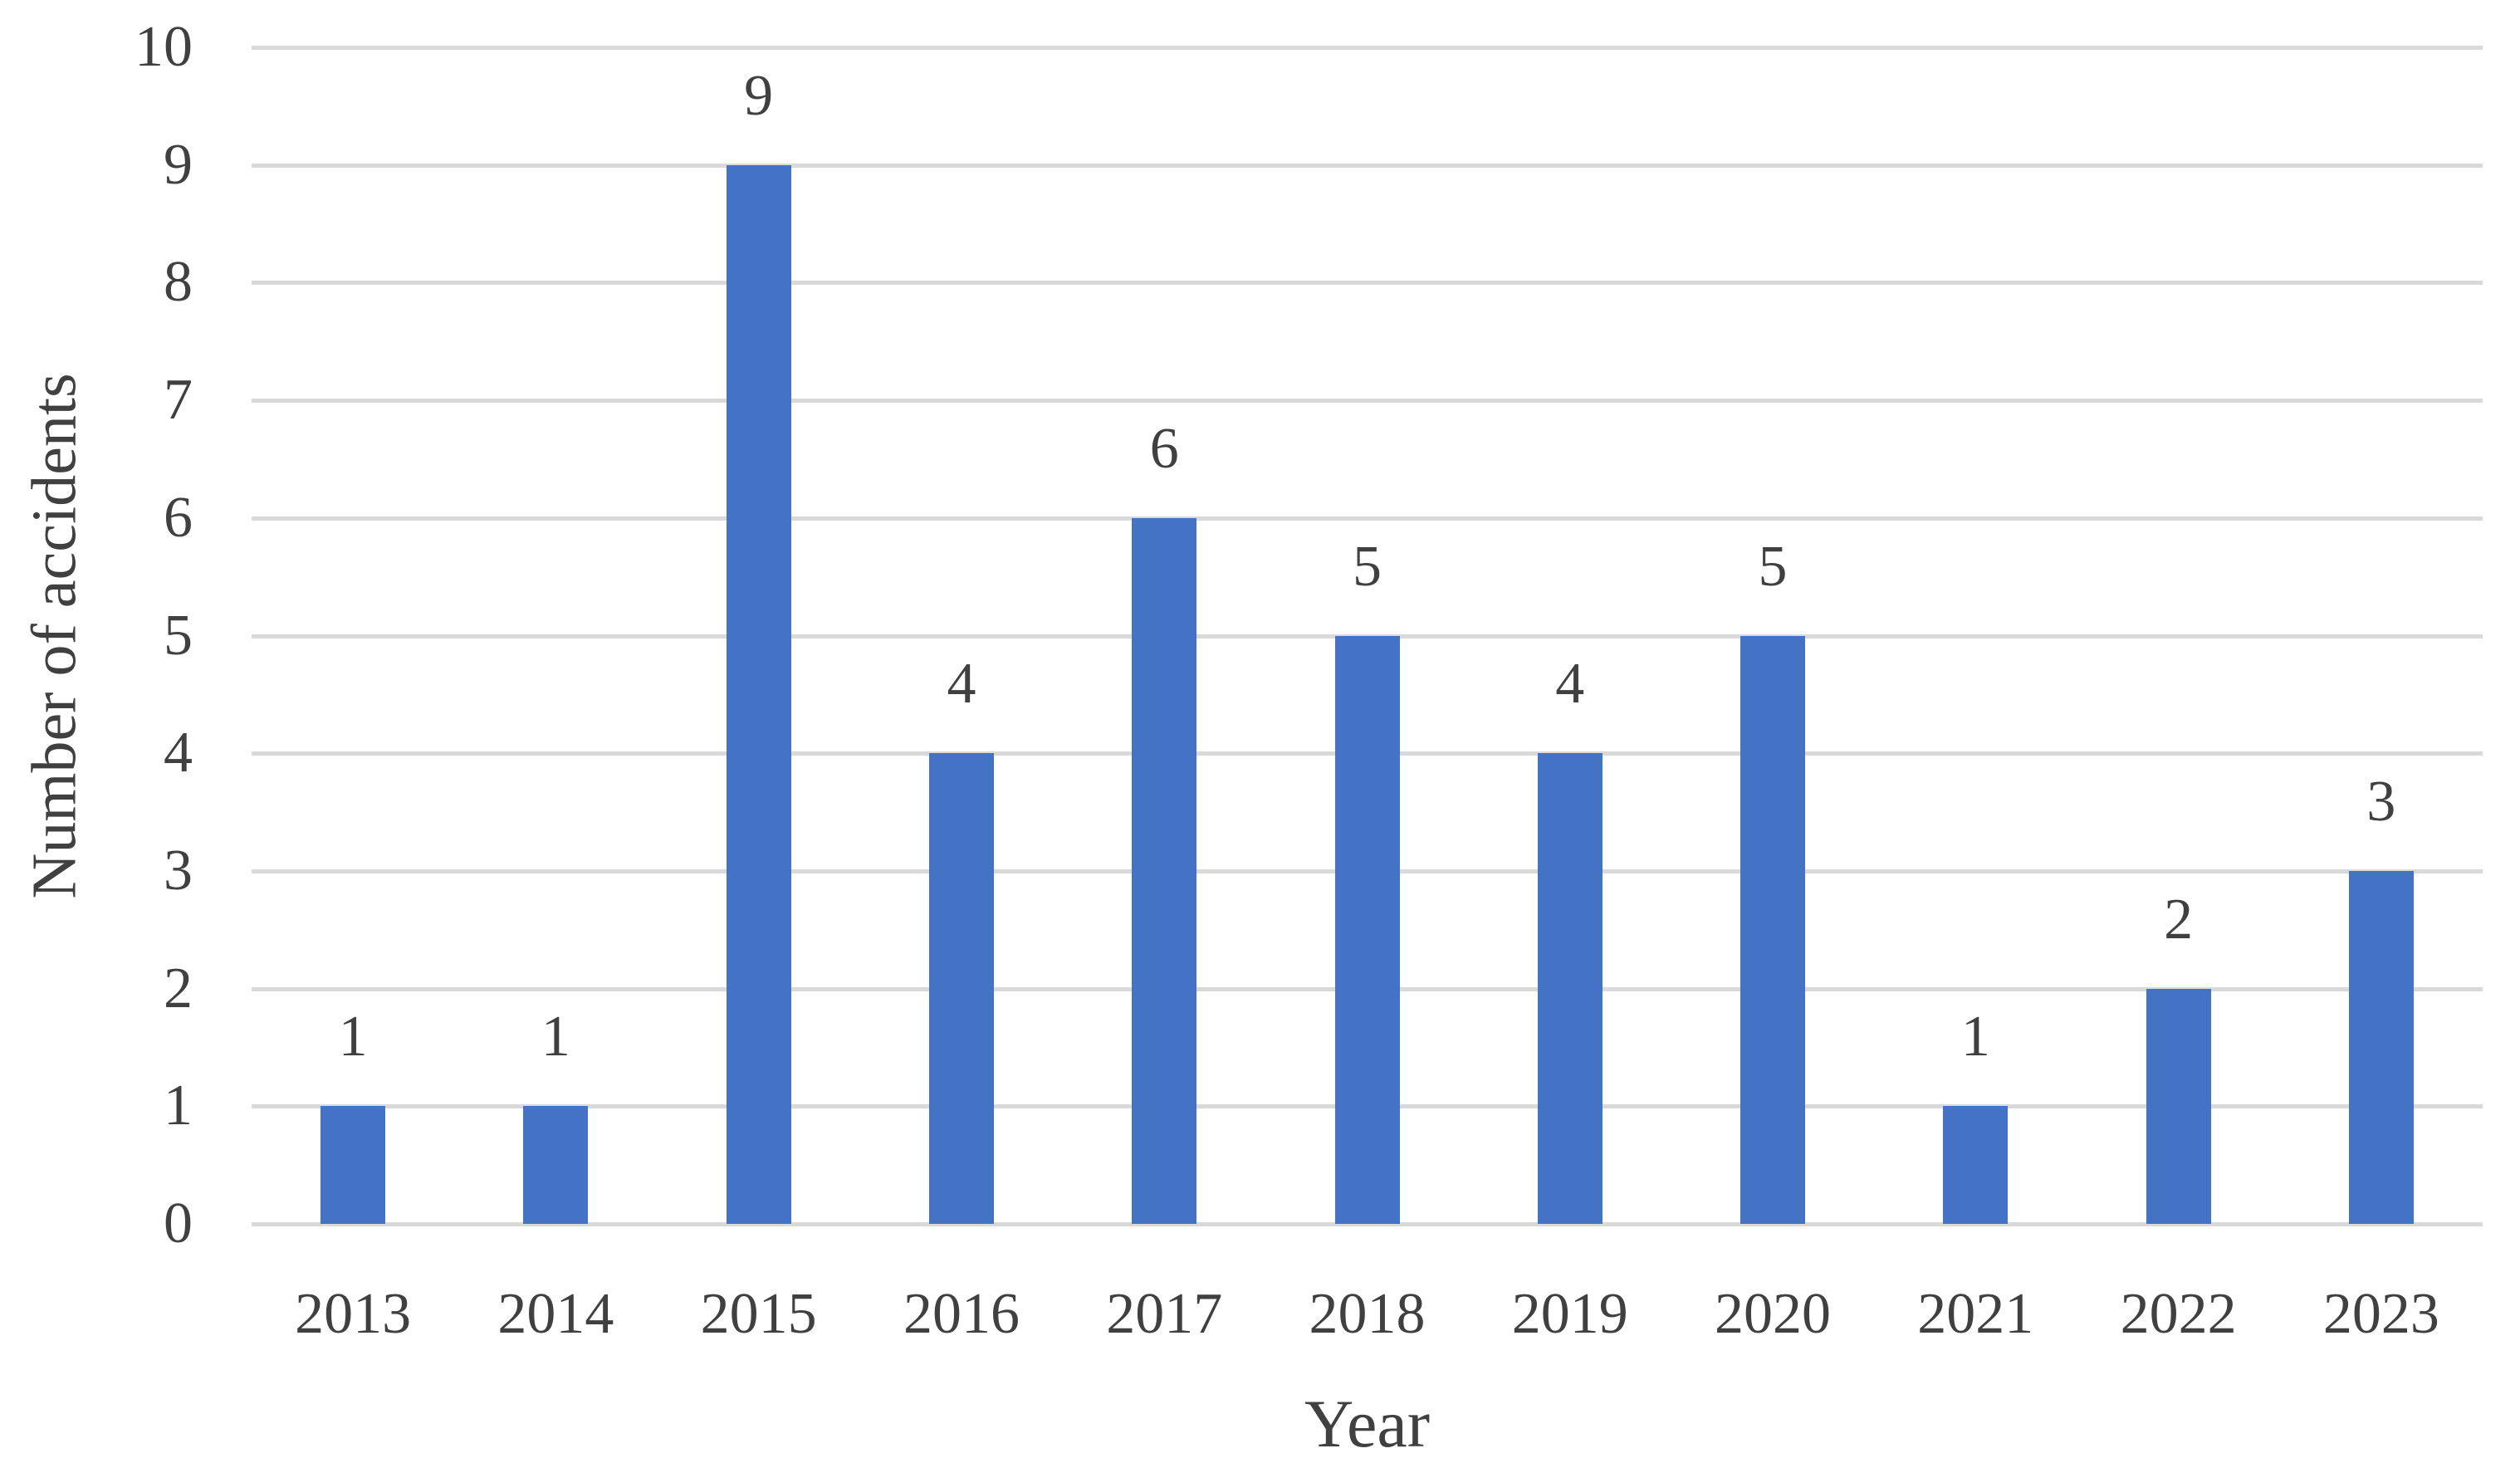 The height and width of the screenshot is (1463, 2520). I want to click on data-label-2021: 1, so click(1975, 1037).